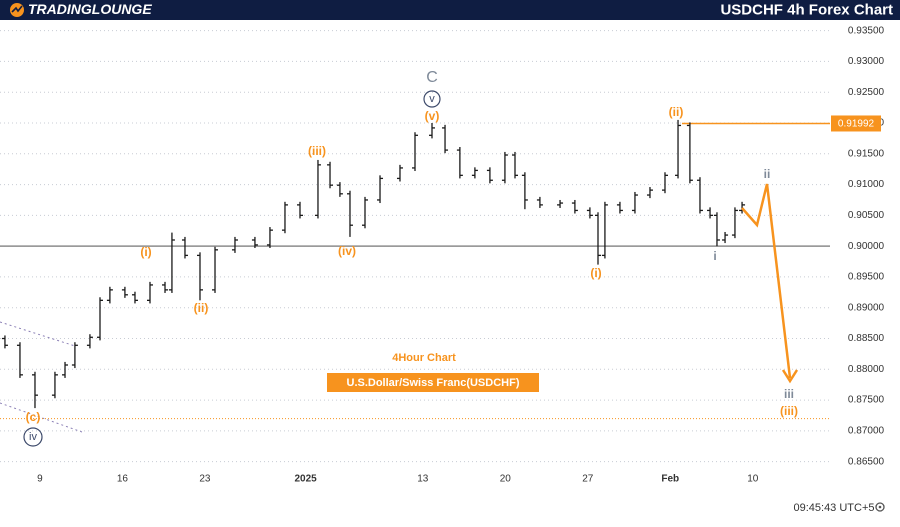 The height and width of the screenshot is (527, 900). What do you see at coordinates (789, 394) in the screenshot?
I see `wave-label: iii` at bounding box center [789, 394].